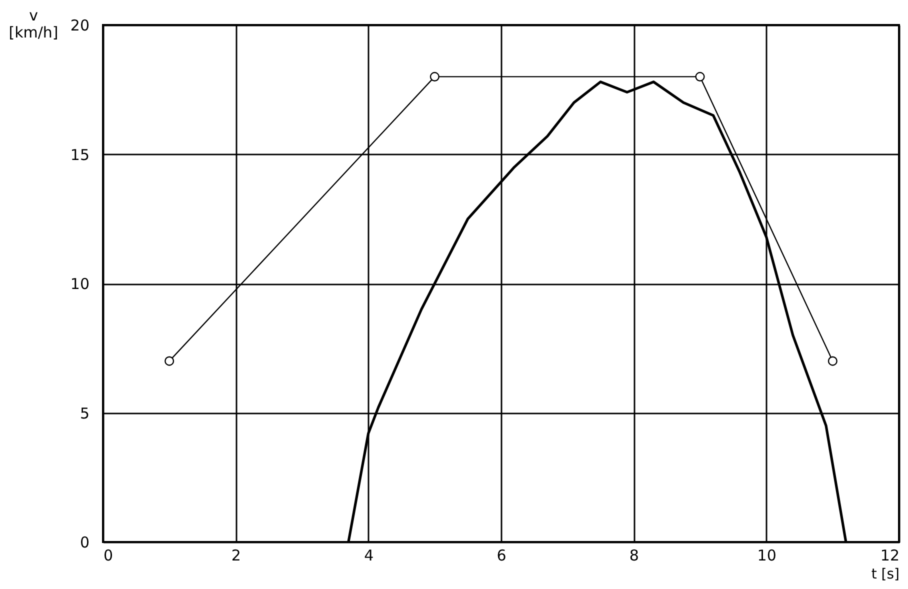 Image resolution: width=908 pixels, height=589 pixels. Describe the element at coordinates (80, 284) in the screenshot. I see `y-tick-label: 10` at that location.